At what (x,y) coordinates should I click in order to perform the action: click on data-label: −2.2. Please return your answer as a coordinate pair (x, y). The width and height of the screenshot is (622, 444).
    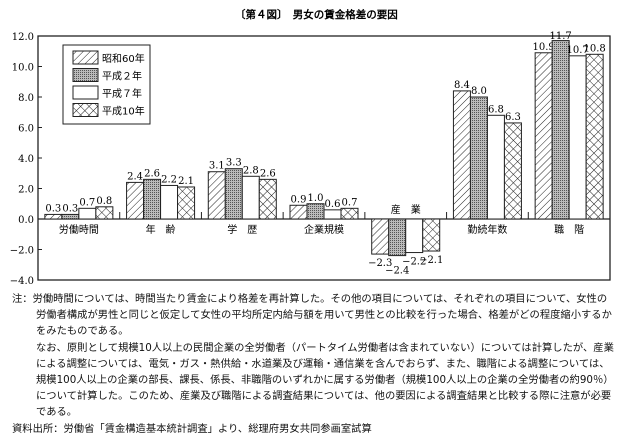
    Looking at the image, I should click on (414, 262).